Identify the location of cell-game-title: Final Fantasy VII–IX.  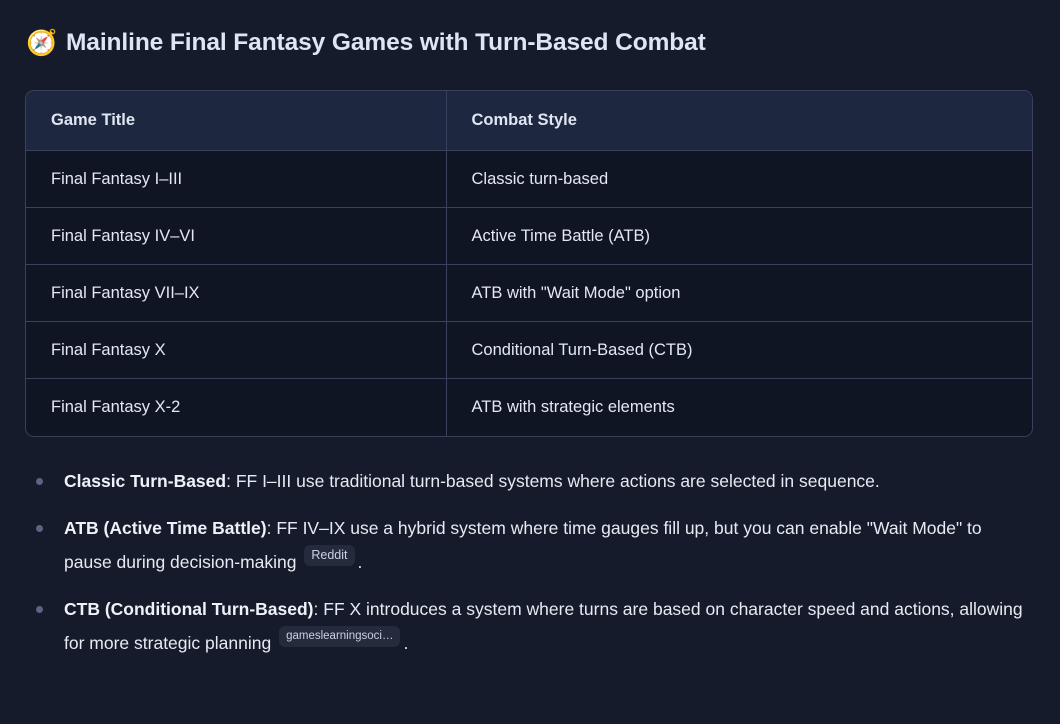
(236, 293).